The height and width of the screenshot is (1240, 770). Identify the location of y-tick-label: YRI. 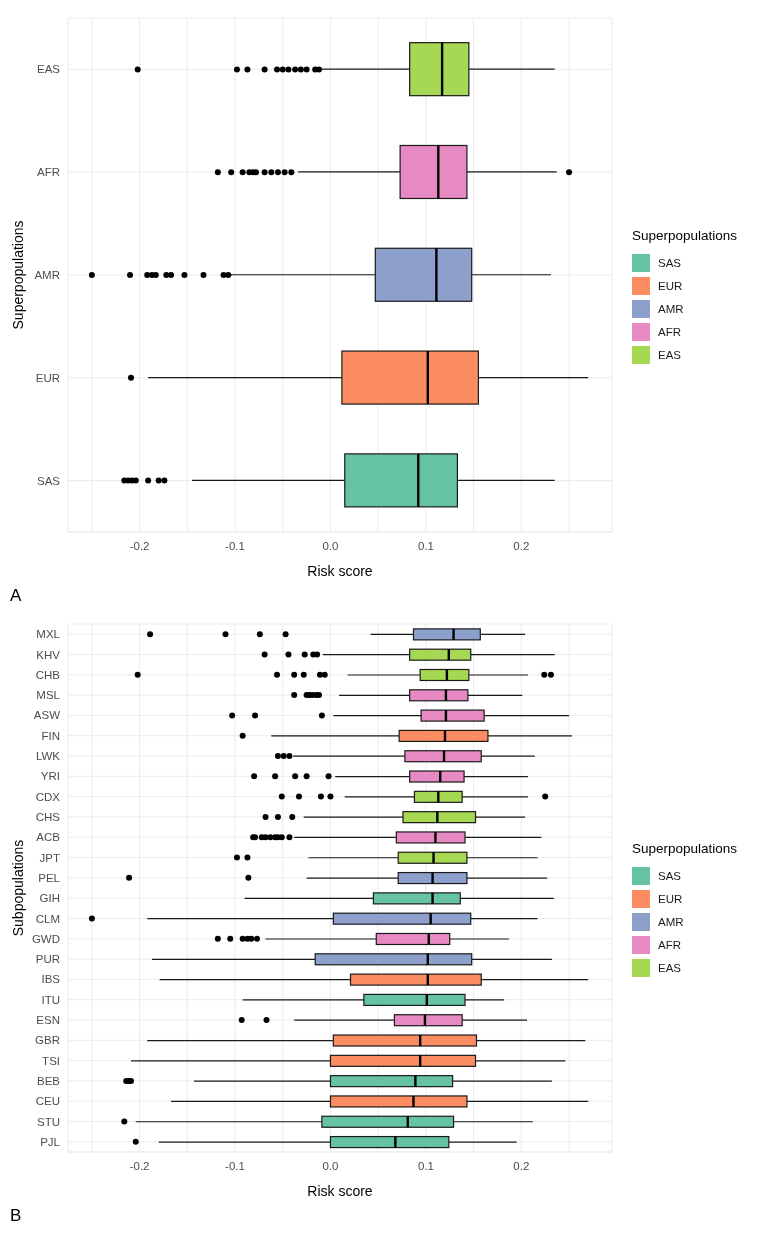
(50, 776).